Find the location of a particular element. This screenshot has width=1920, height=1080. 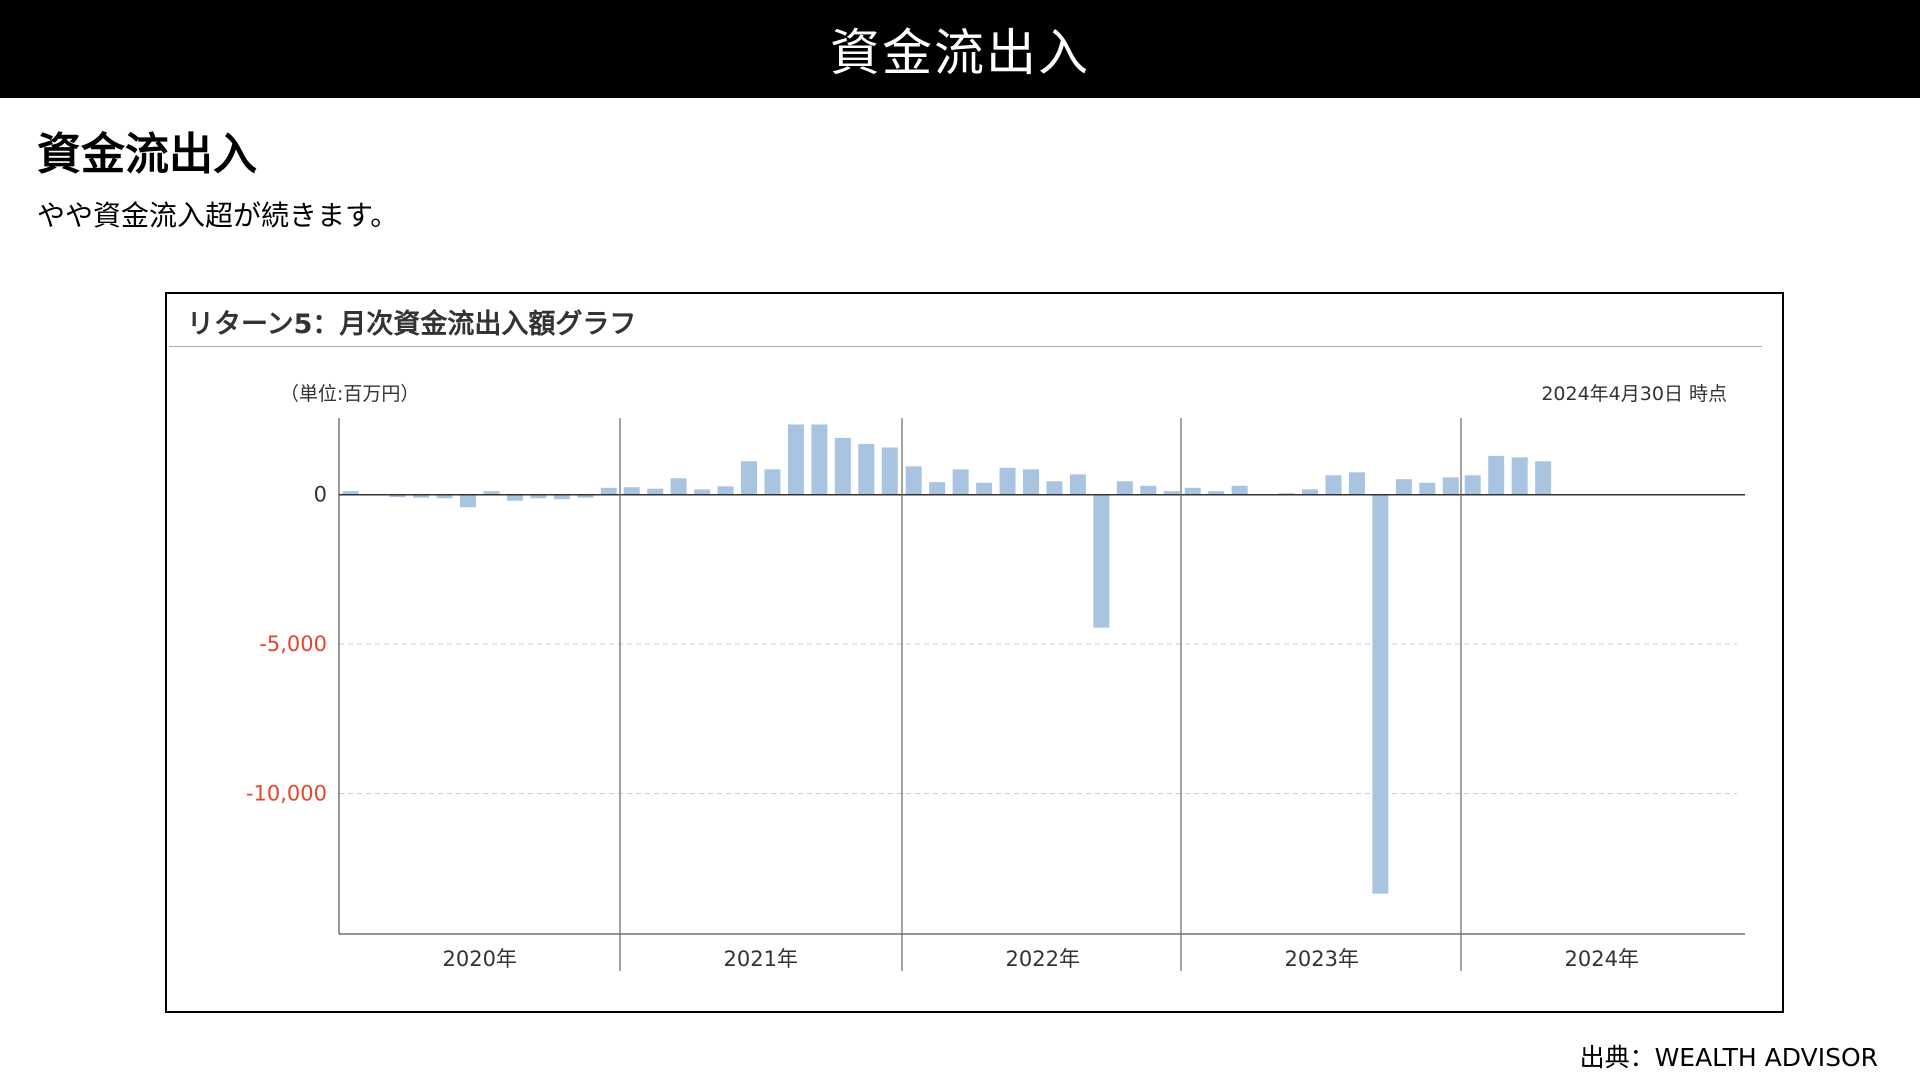

section-heading: 資金流出入 is located at coordinates (147, 154).